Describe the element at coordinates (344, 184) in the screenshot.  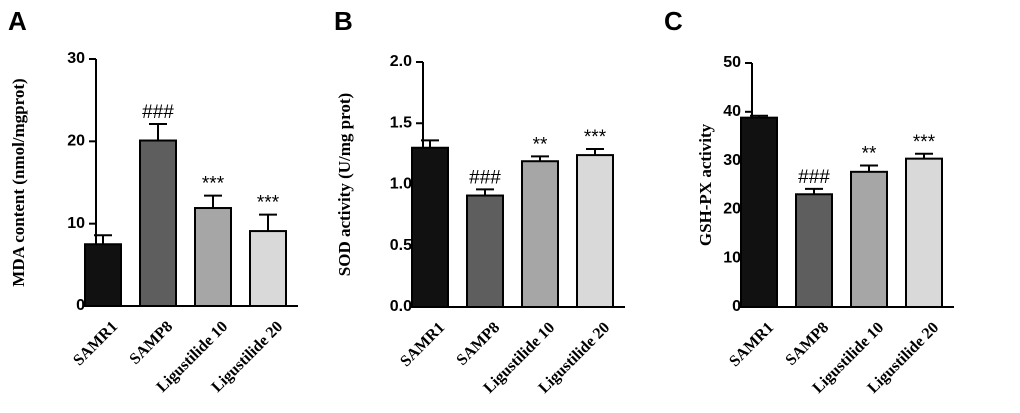
I see `y-axis-title: SOD activity (U/mg prot)` at that location.